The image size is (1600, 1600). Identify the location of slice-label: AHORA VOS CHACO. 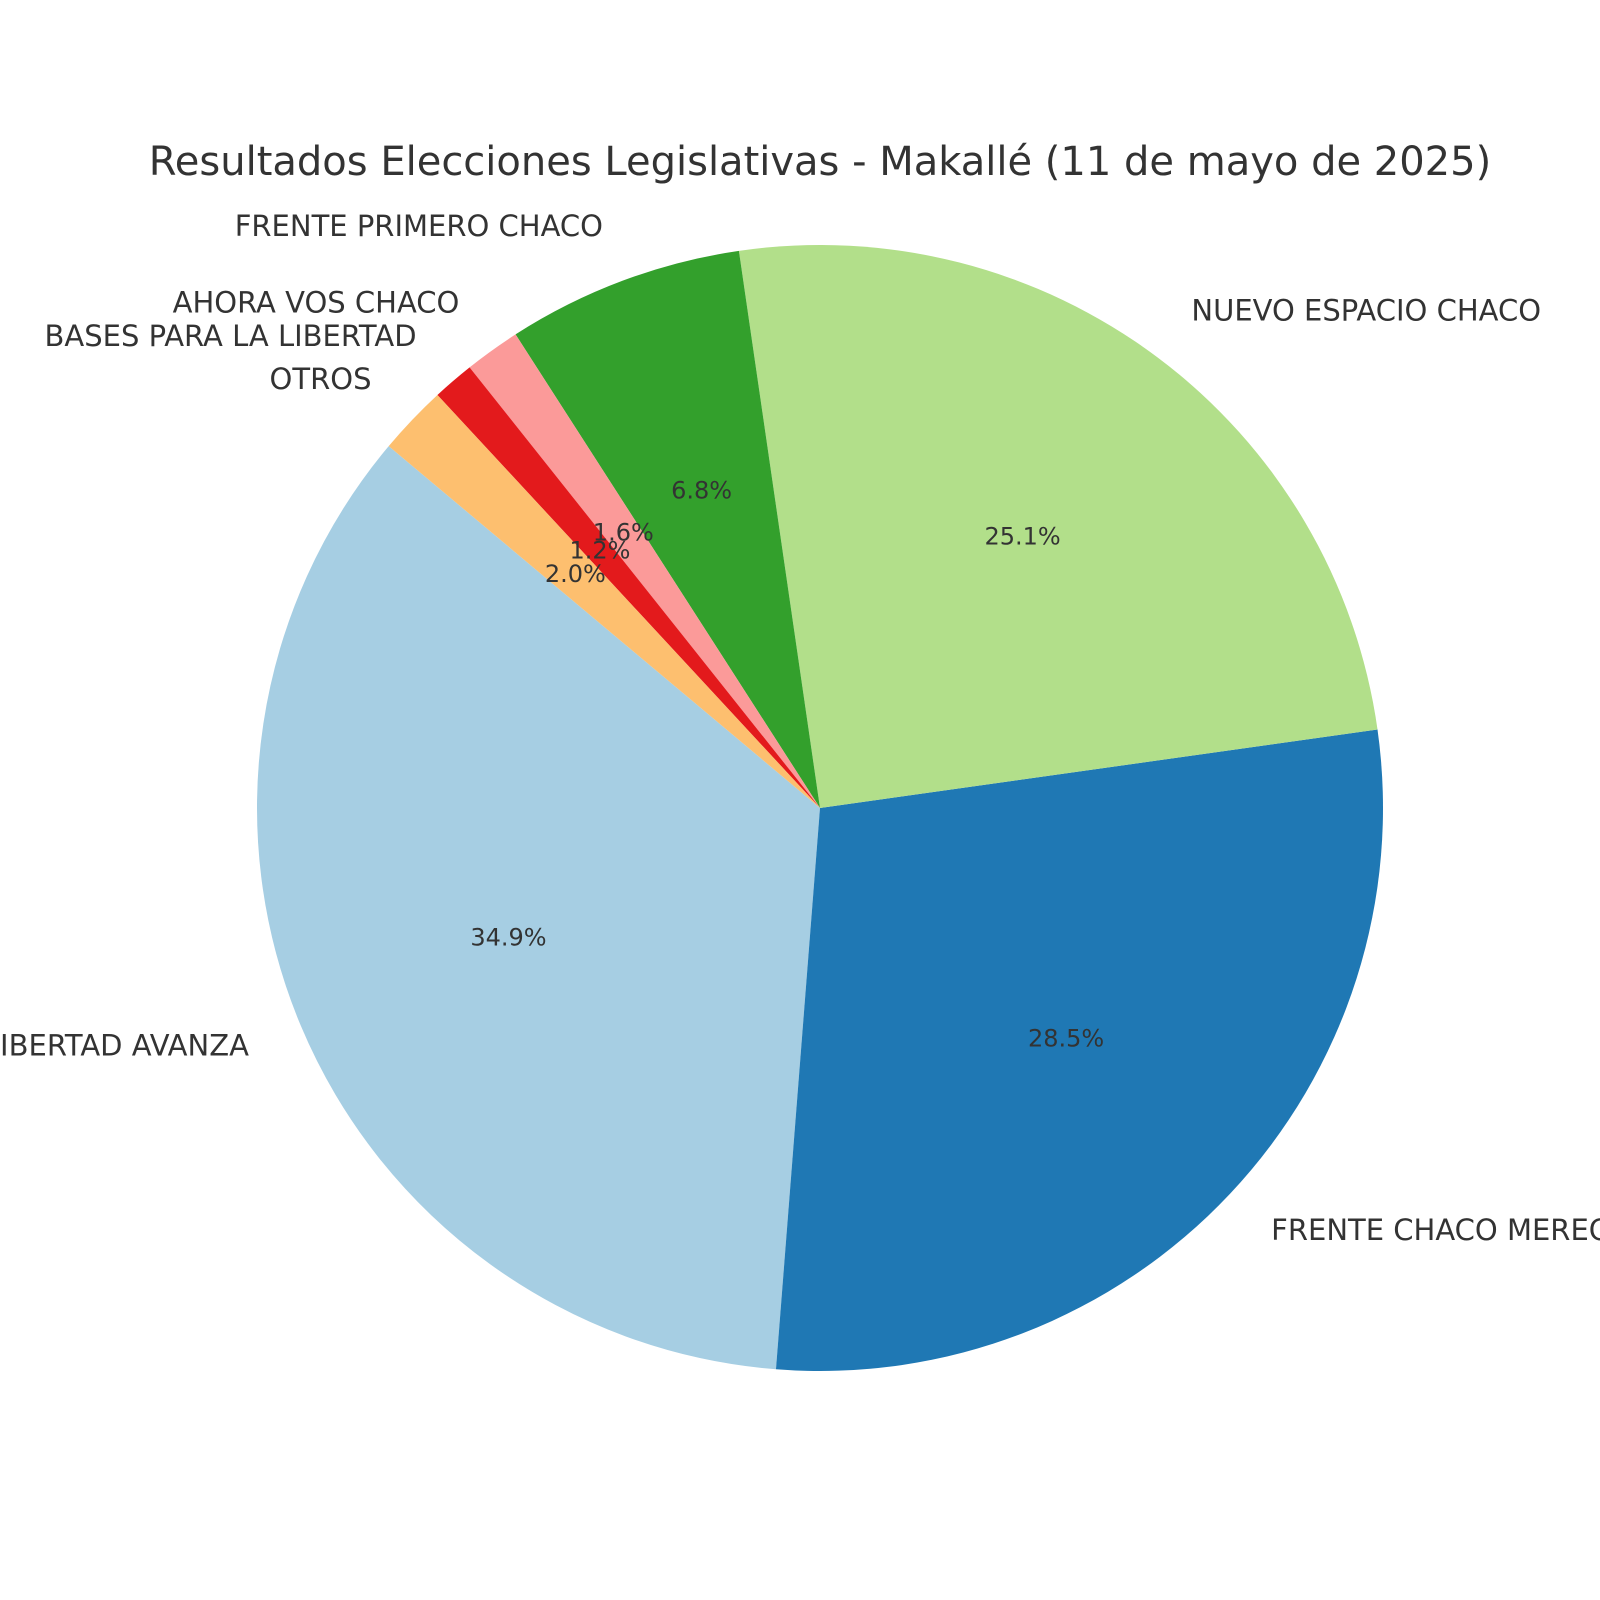
(316, 303).